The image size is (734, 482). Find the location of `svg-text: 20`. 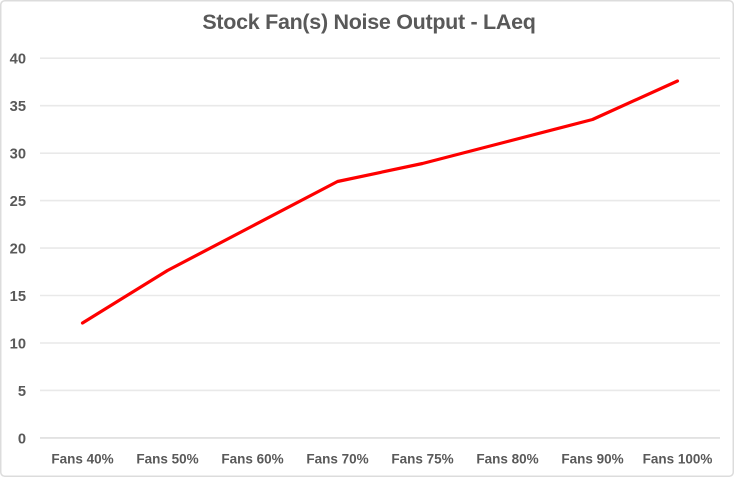

svg-text: 20 is located at coordinates (18, 249).